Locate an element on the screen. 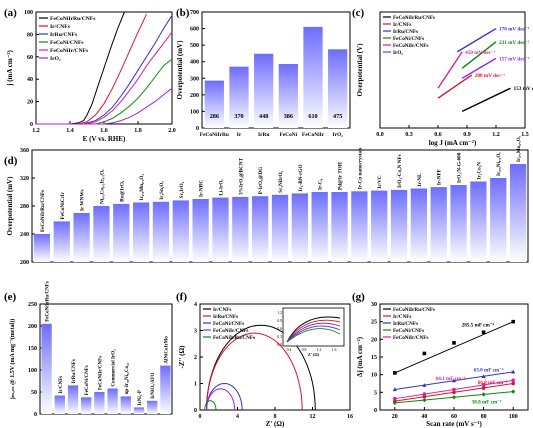  x-category-label: Ir₂Co₂N is located at coordinates (479, 171).